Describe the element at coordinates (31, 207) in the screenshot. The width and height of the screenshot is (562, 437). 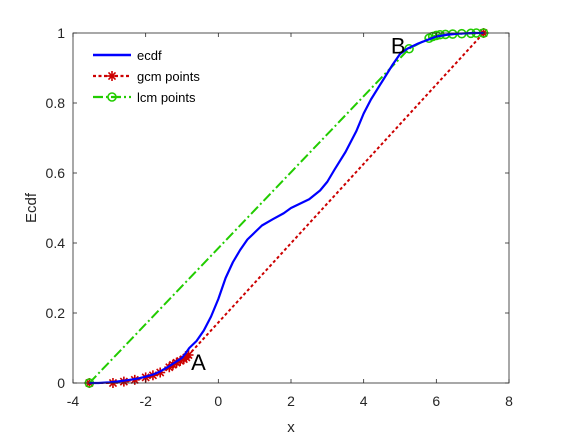
I see `y-axis-label: Ecdf` at that location.